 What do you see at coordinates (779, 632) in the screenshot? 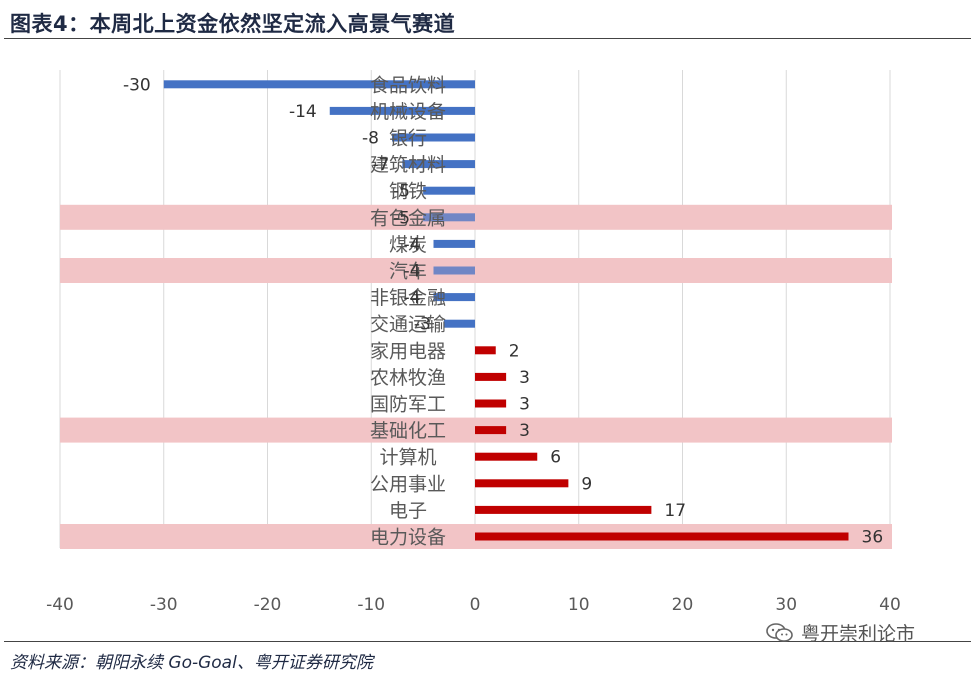
I see `wechat-icon` at bounding box center [779, 632].